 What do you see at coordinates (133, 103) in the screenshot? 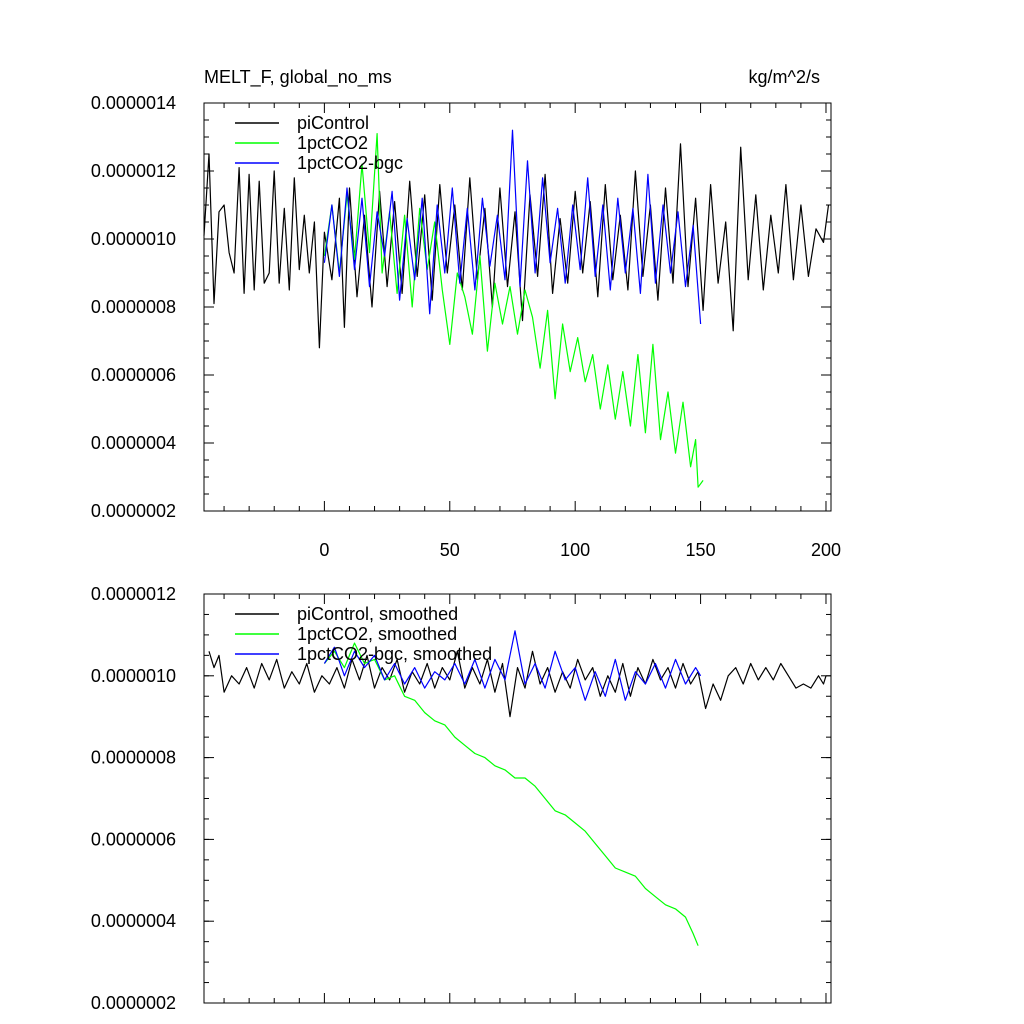
I see `y-tick-label: 0.0000014` at bounding box center [133, 103].